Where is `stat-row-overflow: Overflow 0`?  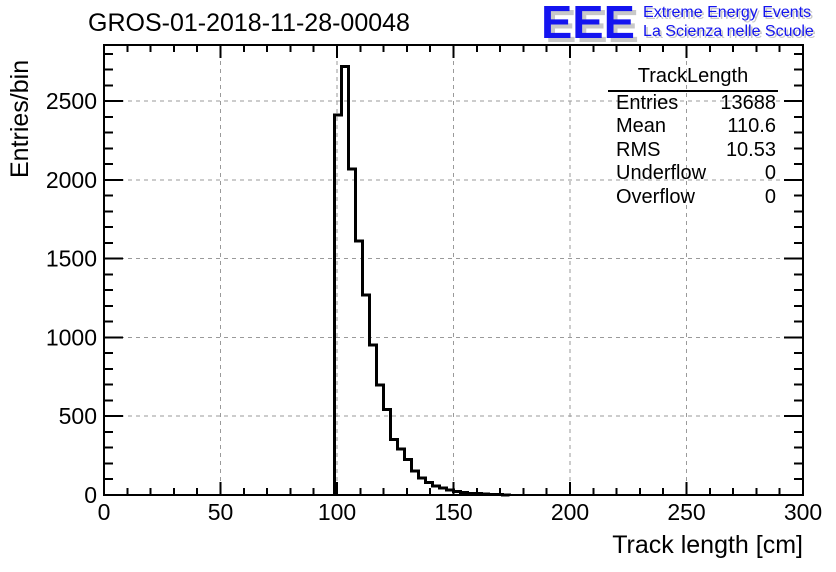 stat-row-overflow: Overflow 0 is located at coordinates (693, 197).